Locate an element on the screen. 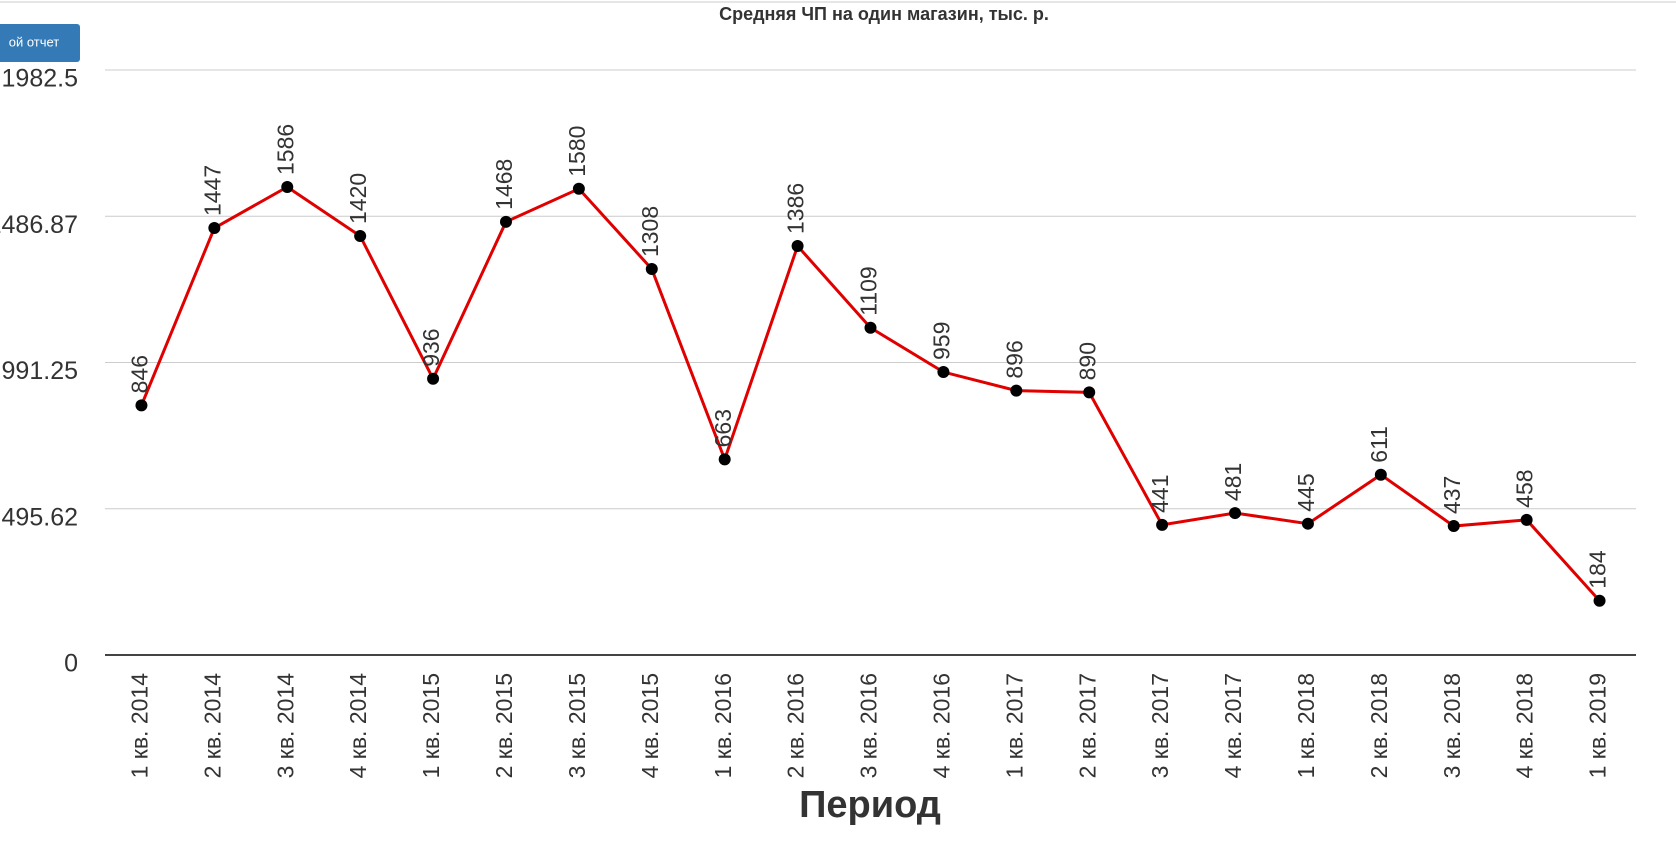  data-label: 896 is located at coordinates (1014, 359).